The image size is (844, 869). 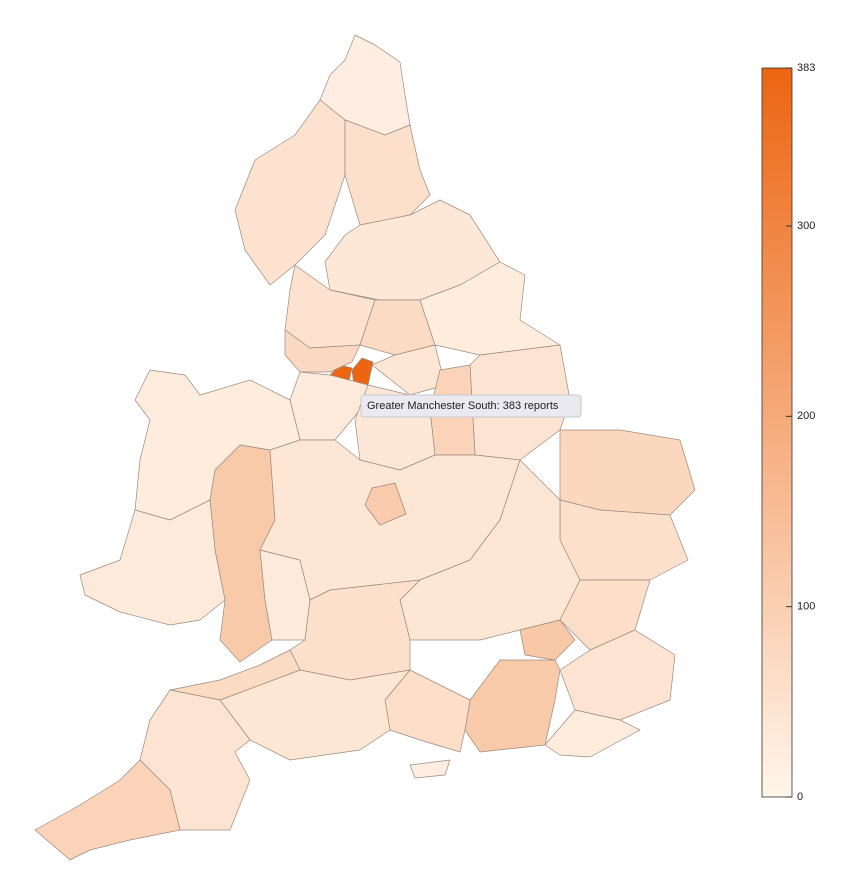 I want to click on tooltip-box, so click(x=471, y=406).